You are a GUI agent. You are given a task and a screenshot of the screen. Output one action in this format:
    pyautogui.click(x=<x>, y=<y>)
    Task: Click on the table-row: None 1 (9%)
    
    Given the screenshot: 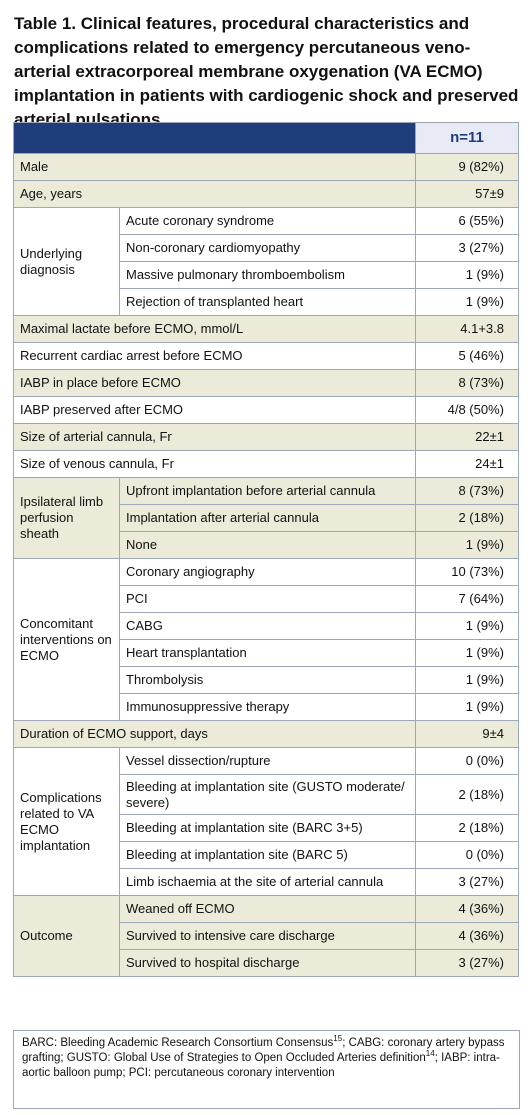 What is the action you would take?
    pyautogui.click(x=266, y=545)
    